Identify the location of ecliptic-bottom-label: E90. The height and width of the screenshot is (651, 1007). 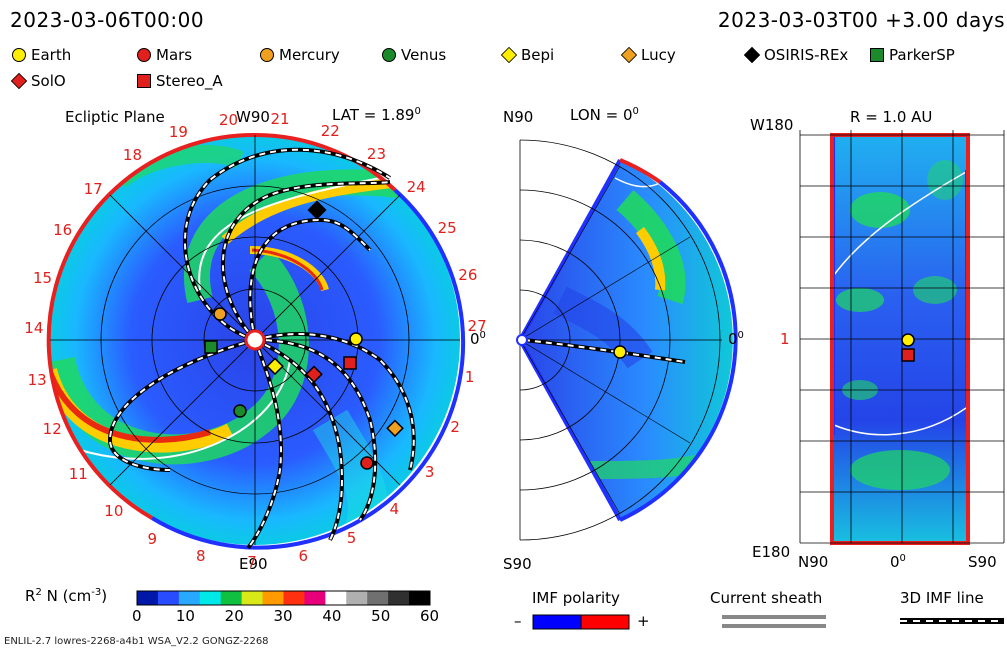
(253, 564).